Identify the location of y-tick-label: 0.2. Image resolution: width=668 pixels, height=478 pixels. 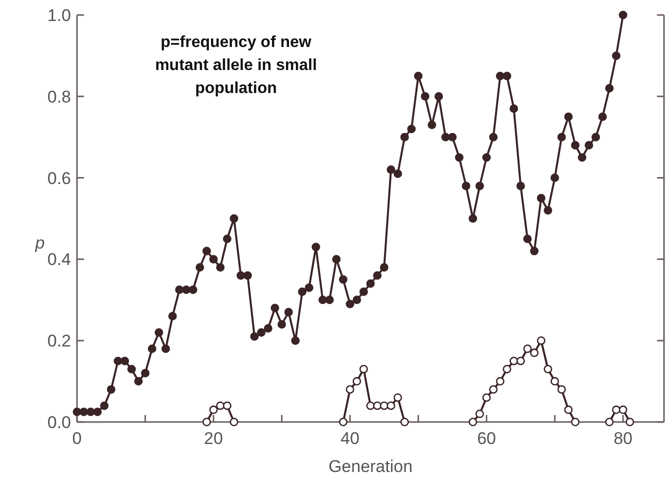
(59, 341).